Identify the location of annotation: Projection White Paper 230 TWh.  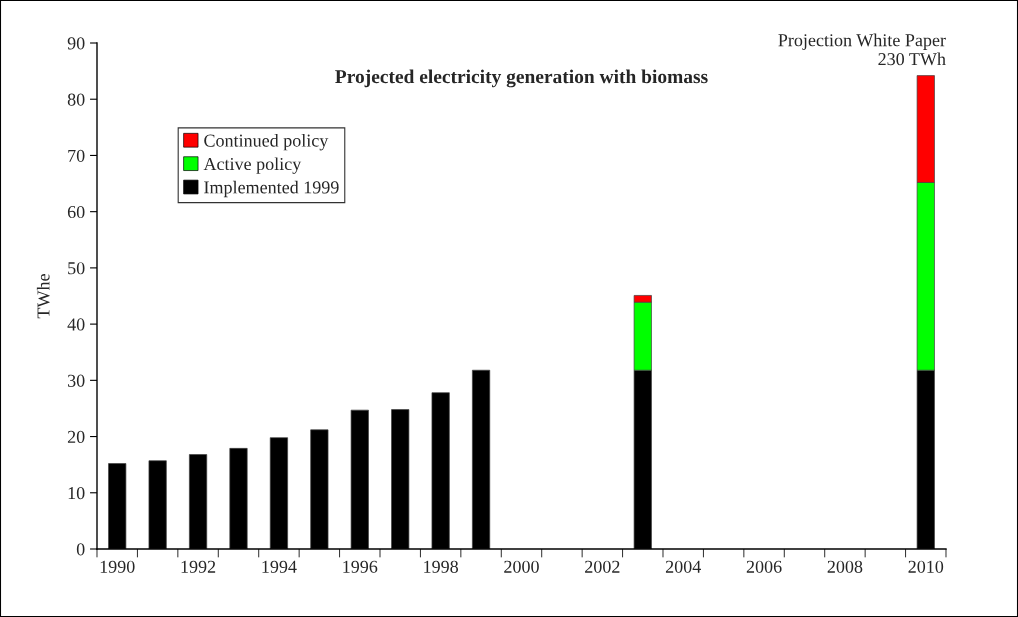
(862, 49).